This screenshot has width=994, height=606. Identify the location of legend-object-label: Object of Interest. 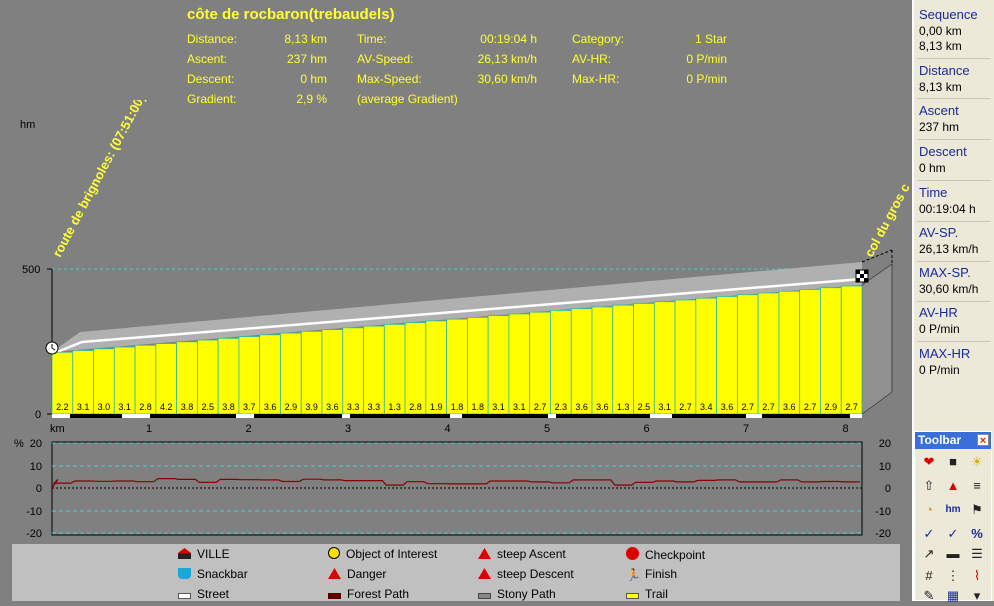
(392, 554).